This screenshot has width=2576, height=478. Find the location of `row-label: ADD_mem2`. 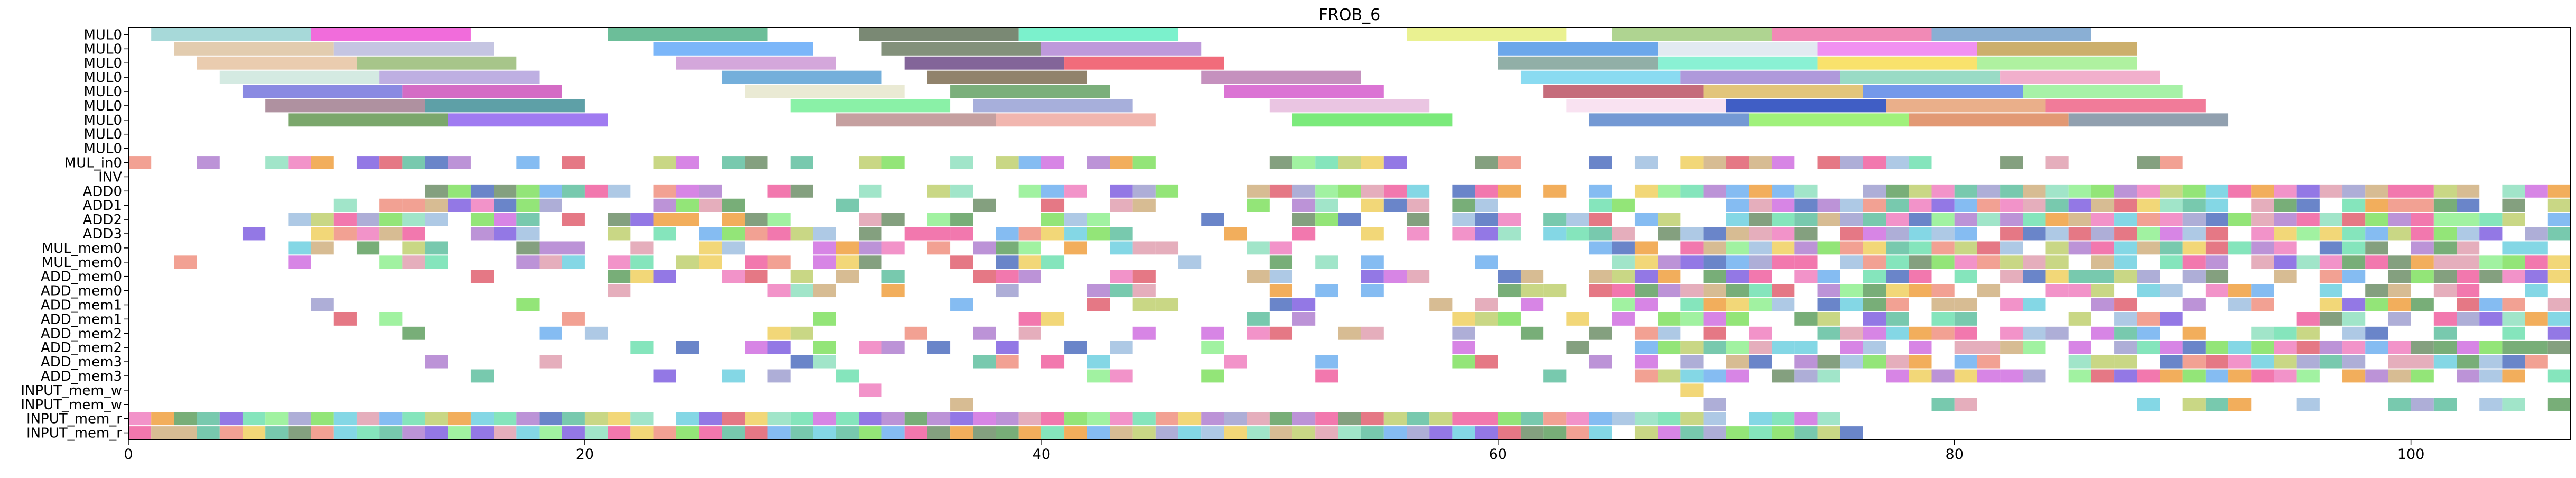

row-label: ADD_mem2 is located at coordinates (81, 348).